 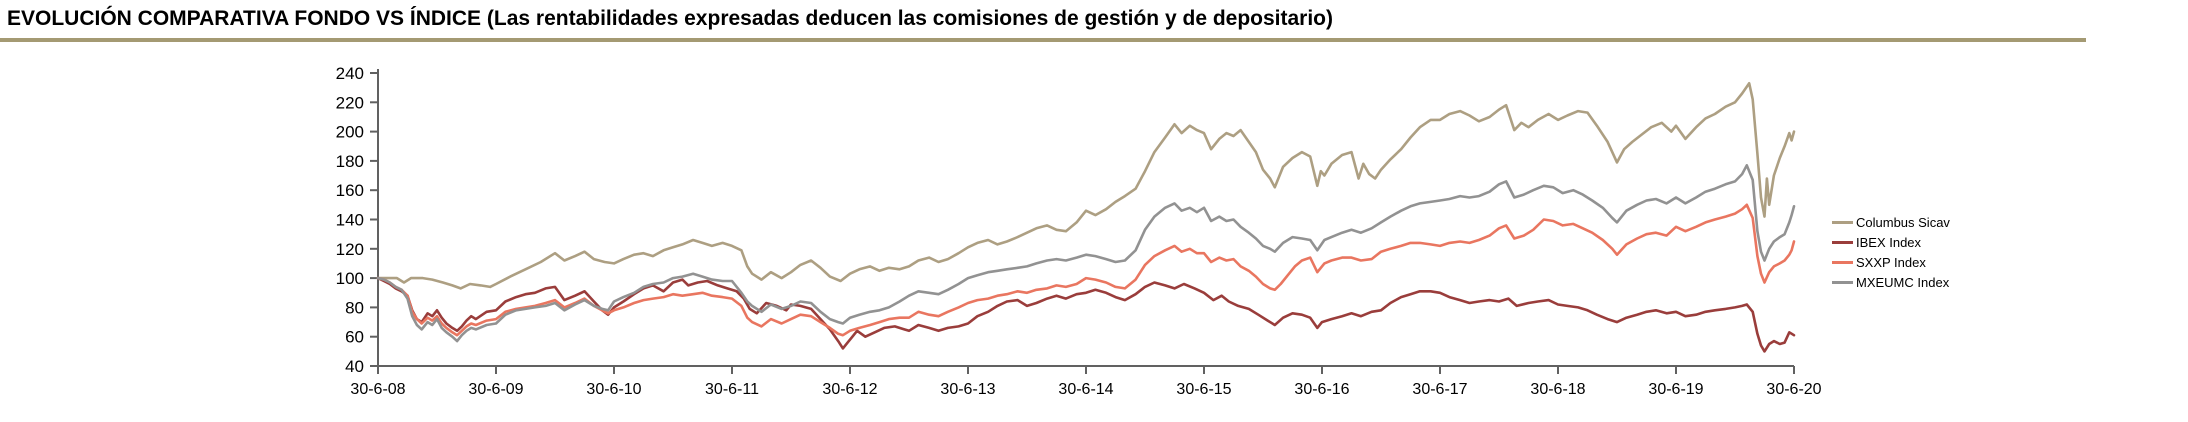 What do you see at coordinates (1086, 314) in the screenshot?
I see `series-line-ibex-index` at bounding box center [1086, 314].